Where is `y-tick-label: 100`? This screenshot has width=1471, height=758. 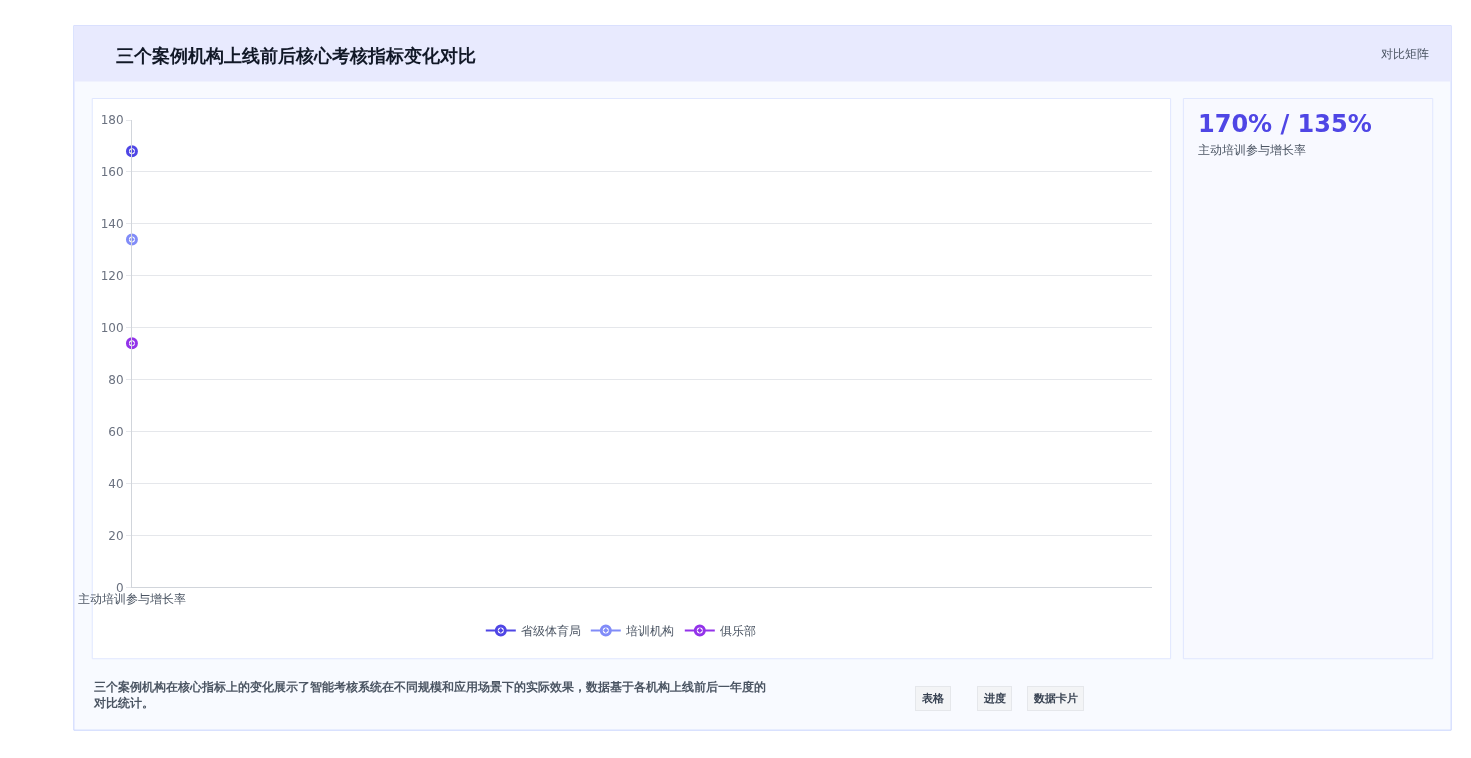
y-tick-label: 100 is located at coordinates (112, 327).